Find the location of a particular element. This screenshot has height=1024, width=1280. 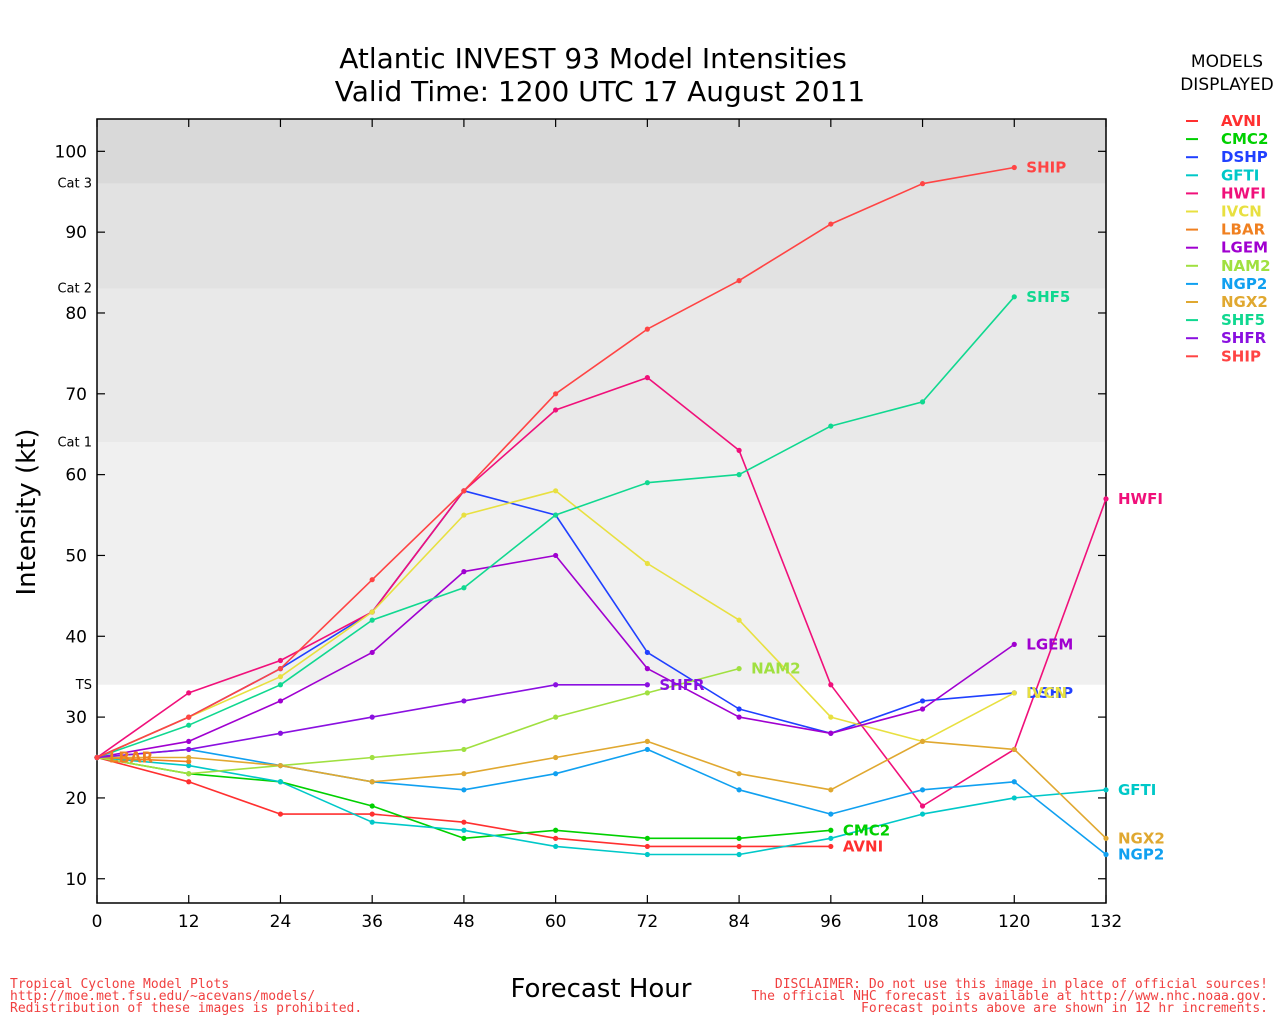

x-tick-label: 120 is located at coordinates (1014, 922).